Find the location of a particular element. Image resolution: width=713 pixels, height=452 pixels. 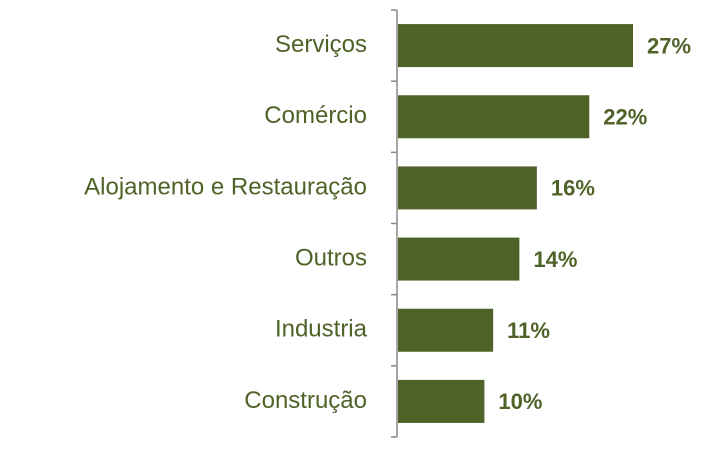

value-label: 22% is located at coordinates (625, 117).